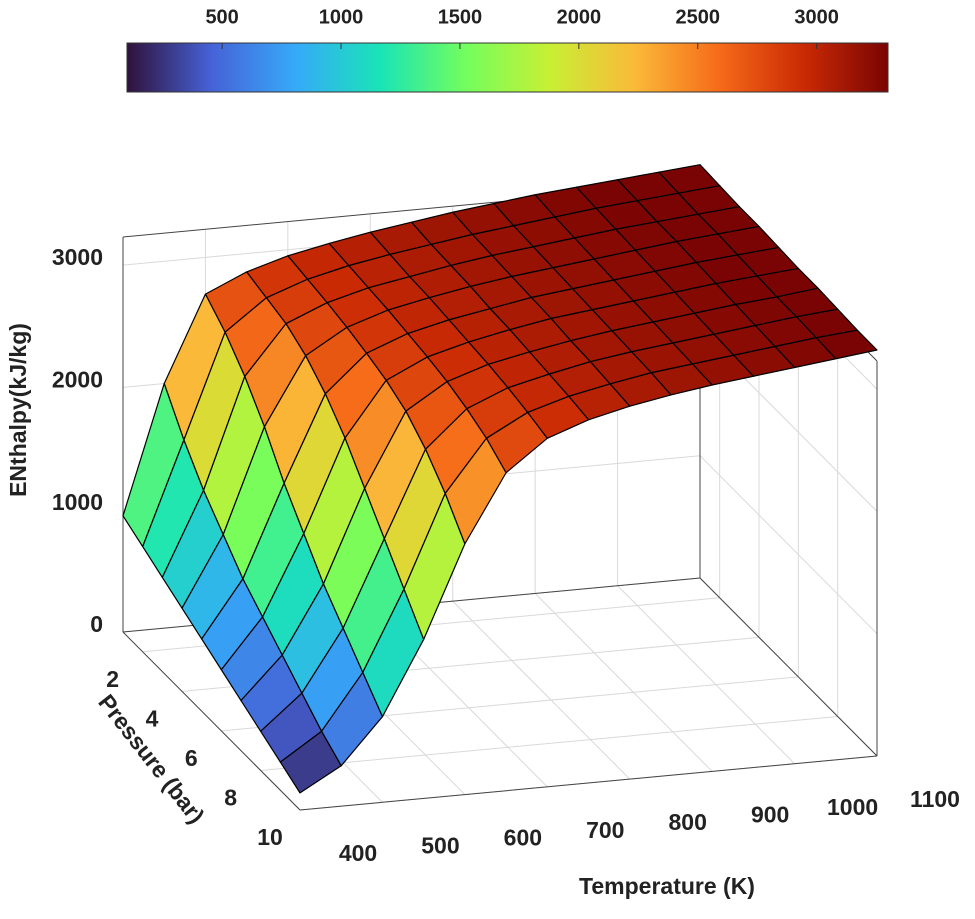  I want to click on y-tick-label: 10, so click(270, 837).